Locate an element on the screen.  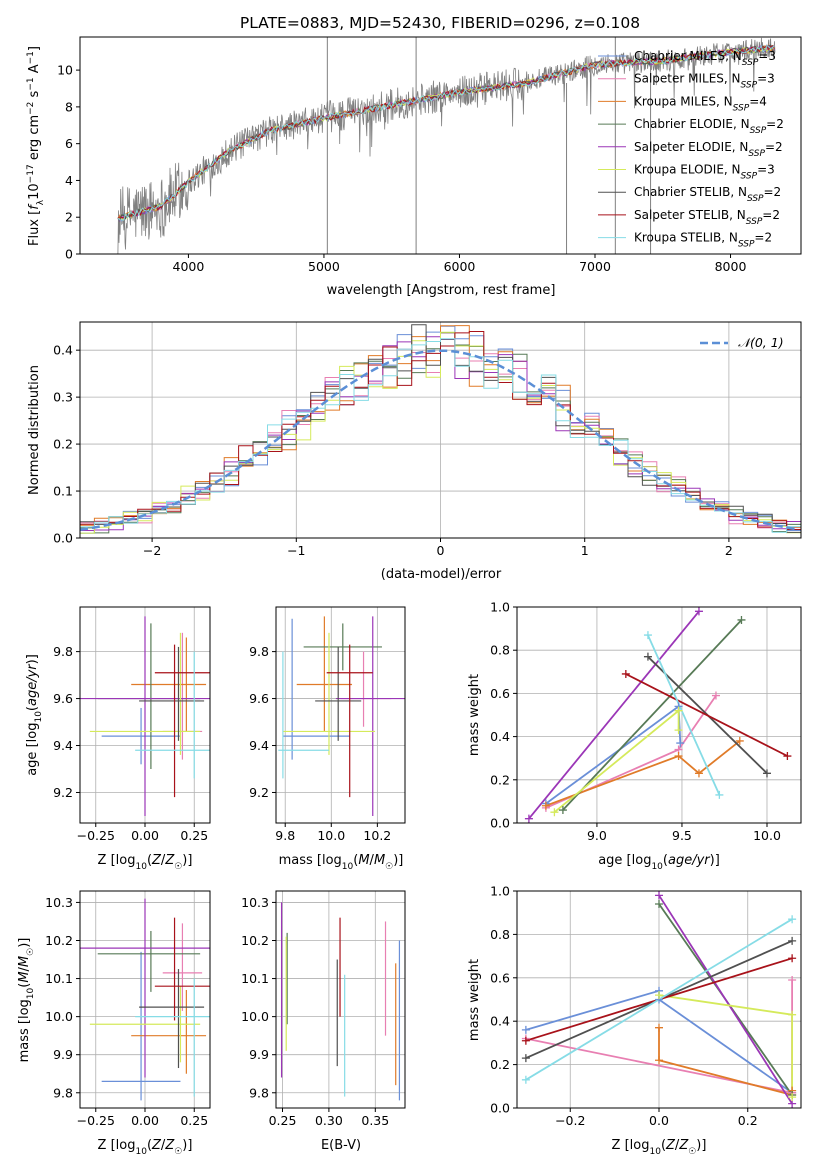
legend-label: Kroupa ELODIE, NSSP=3 is located at coordinates (704, 172).